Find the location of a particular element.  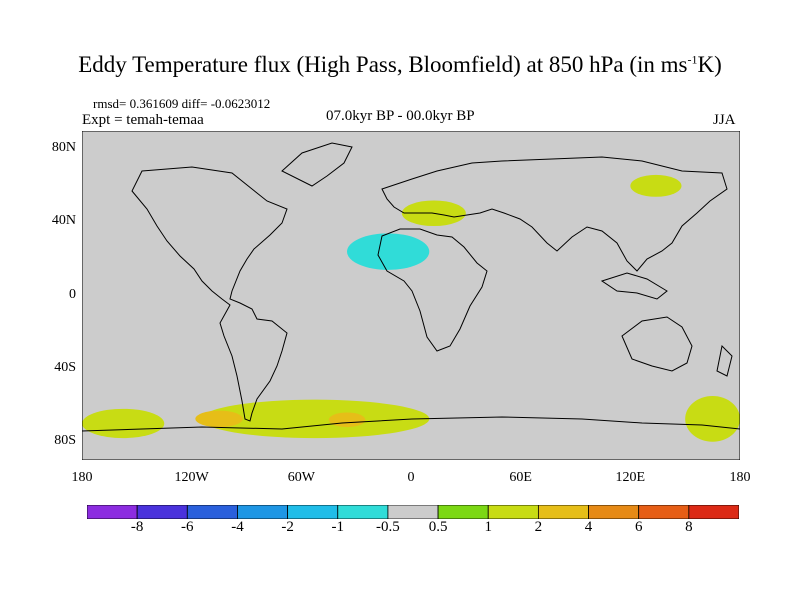

africa-outline is located at coordinates (432, 290).